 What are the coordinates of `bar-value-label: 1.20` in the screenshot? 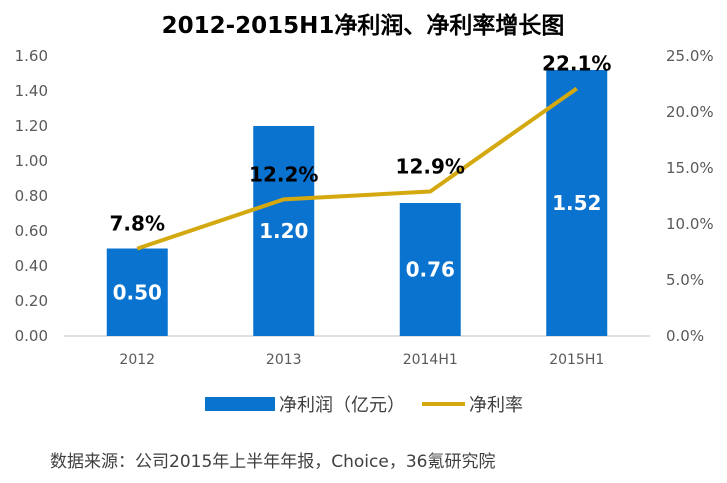 It's located at (283, 231).